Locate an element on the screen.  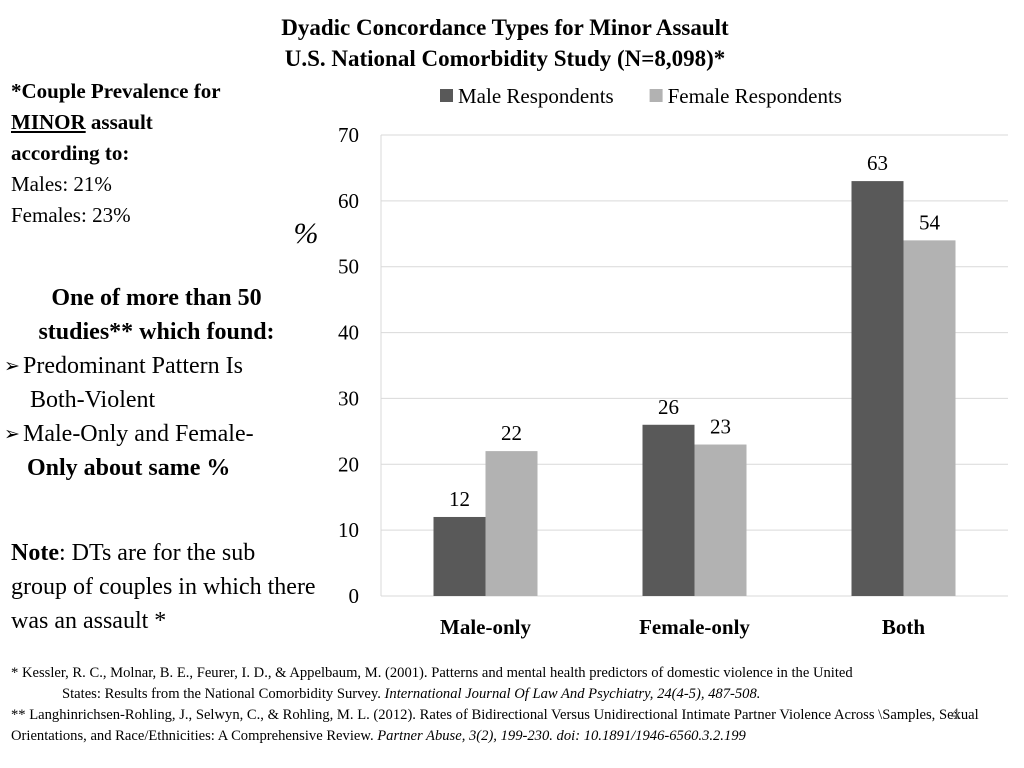
bullet-1-continuation: Both-Violent is located at coordinates (93, 400).